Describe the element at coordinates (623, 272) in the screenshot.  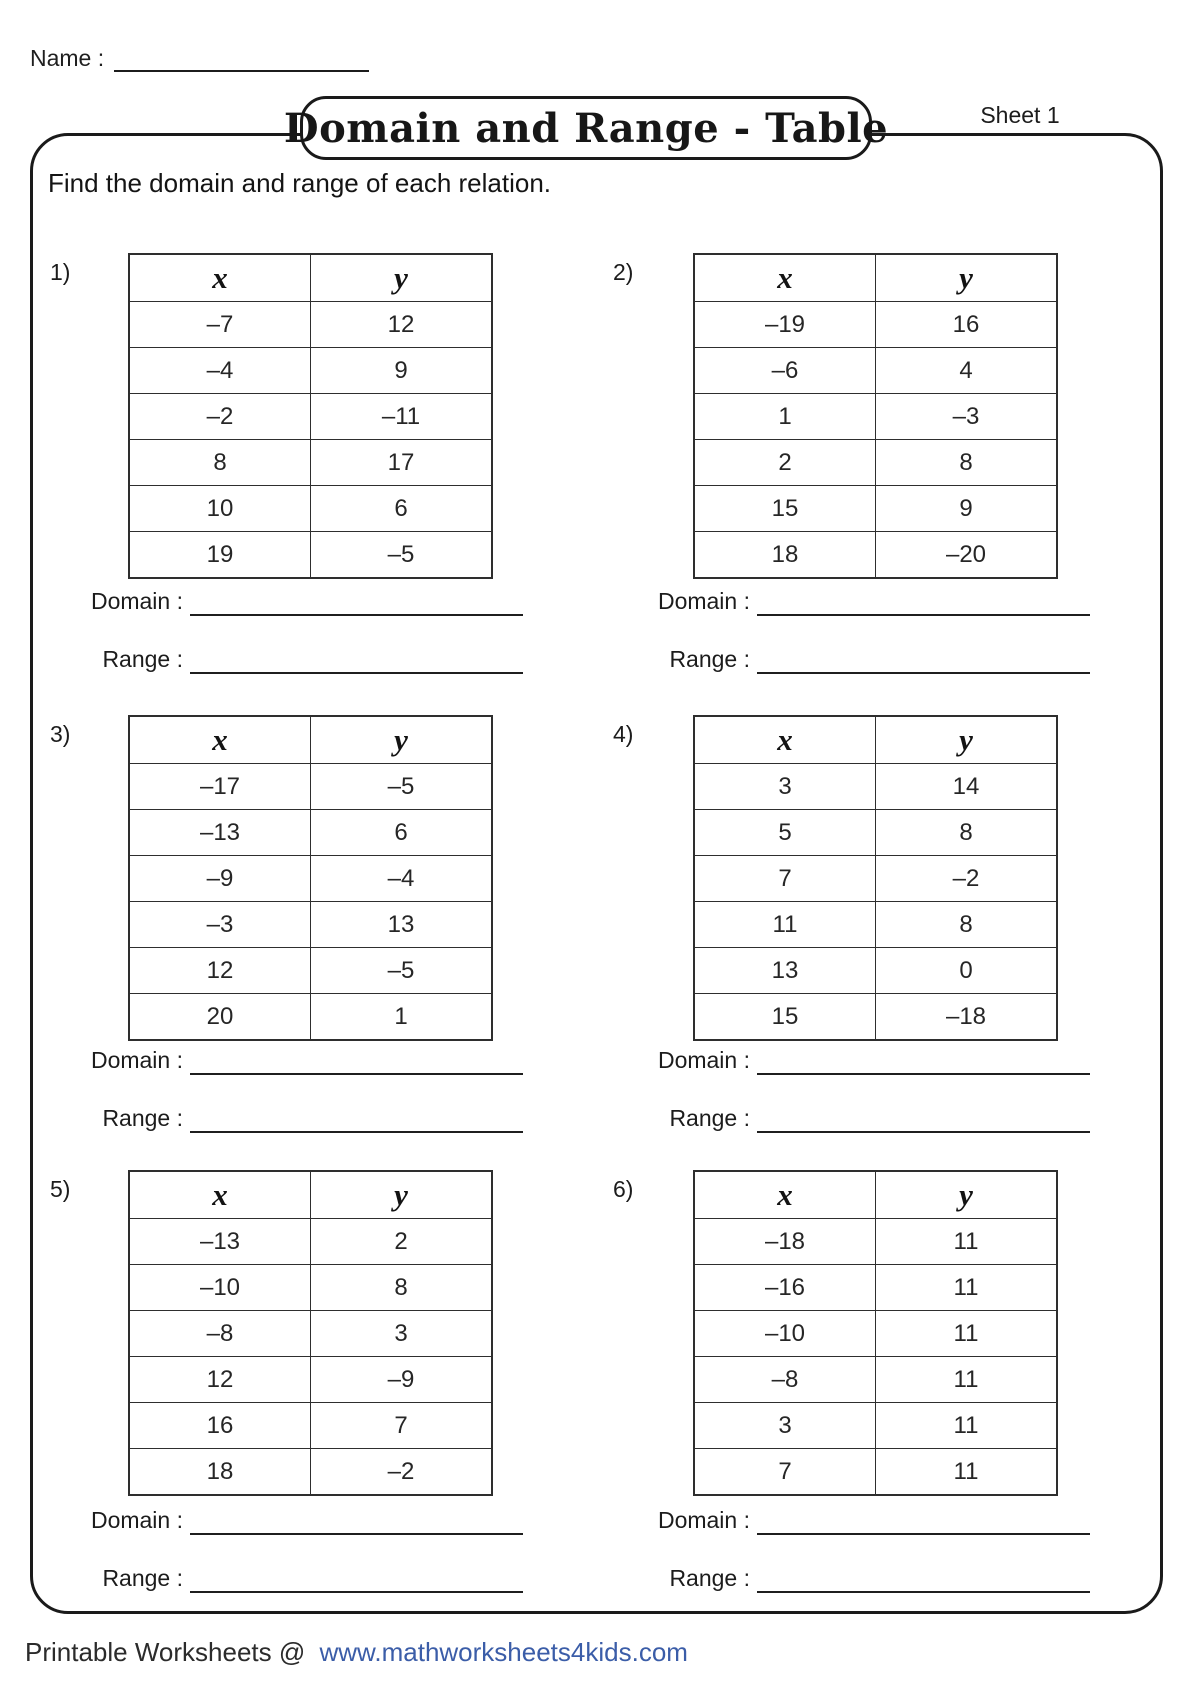
I see `question-number-2: 2)` at that location.